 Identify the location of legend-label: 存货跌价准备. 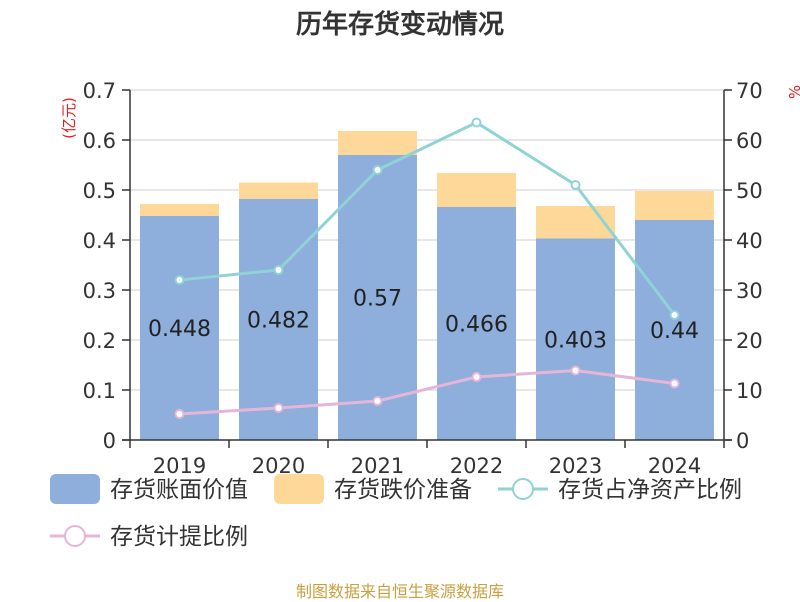
(403, 490).